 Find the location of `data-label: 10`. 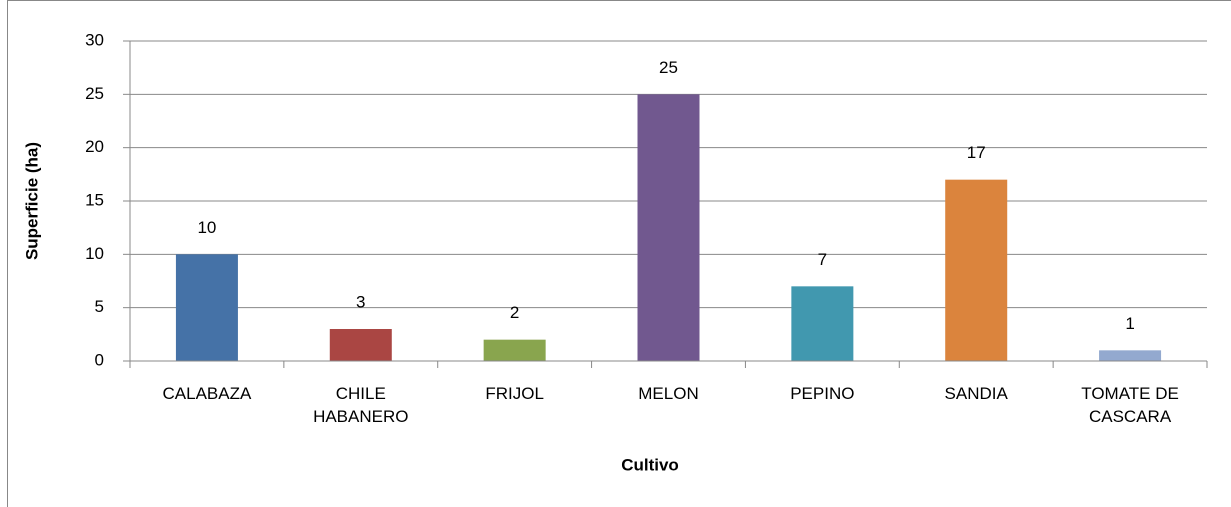

data-label: 10 is located at coordinates (206, 227).